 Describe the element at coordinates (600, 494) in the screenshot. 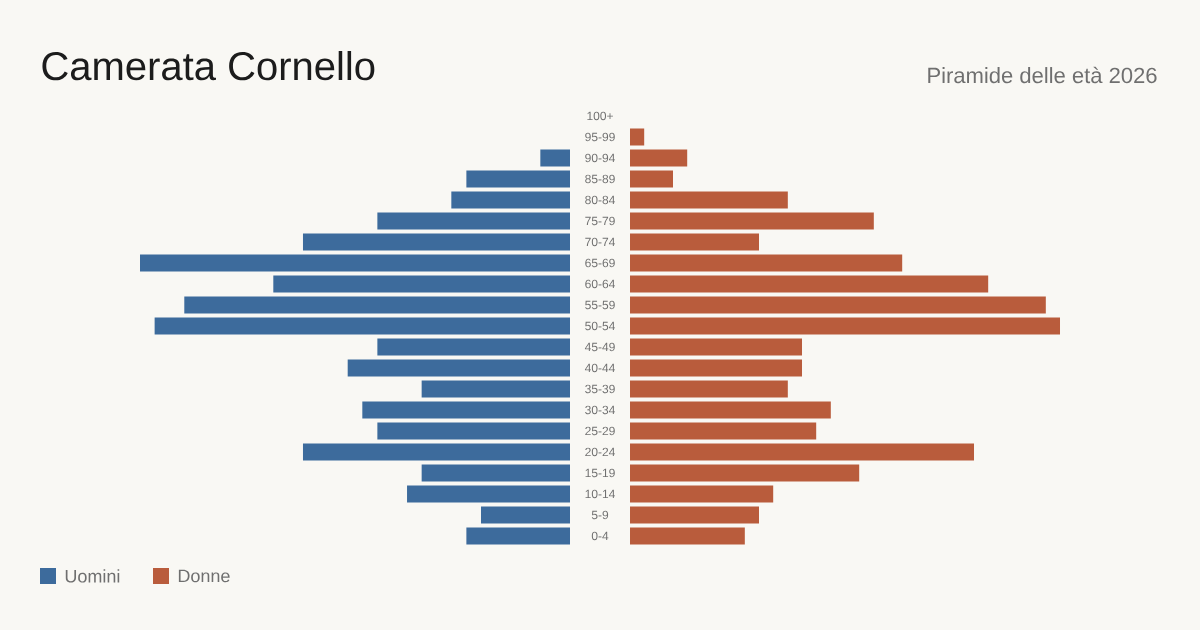

I see `y-tick-label: 10-14` at that location.